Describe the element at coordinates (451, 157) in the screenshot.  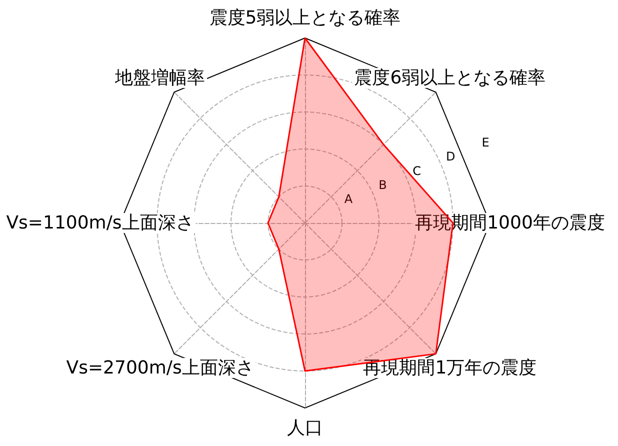
I see `y-tick-label: D` at that location.